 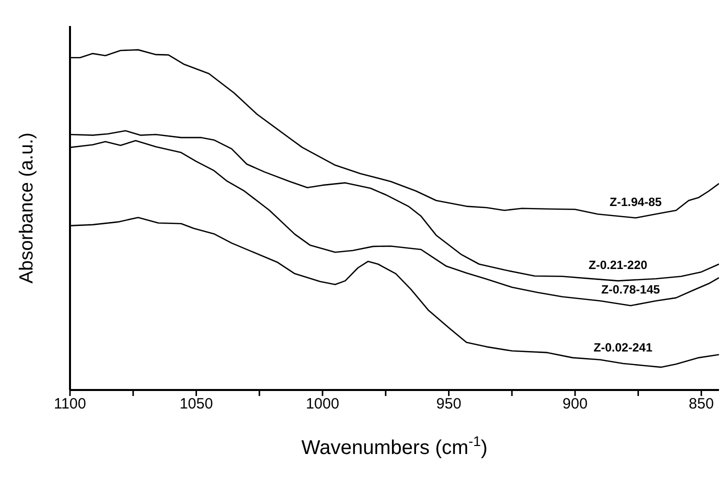 I want to click on x-tick-label: 950, so click(x=449, y=404).